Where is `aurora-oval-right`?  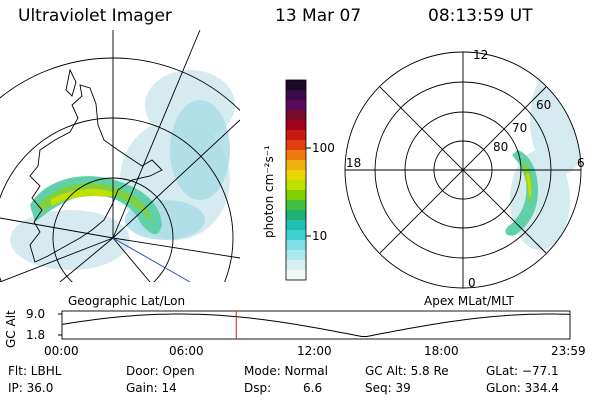
aurora-oval-right is located at coordinates (521, 193).